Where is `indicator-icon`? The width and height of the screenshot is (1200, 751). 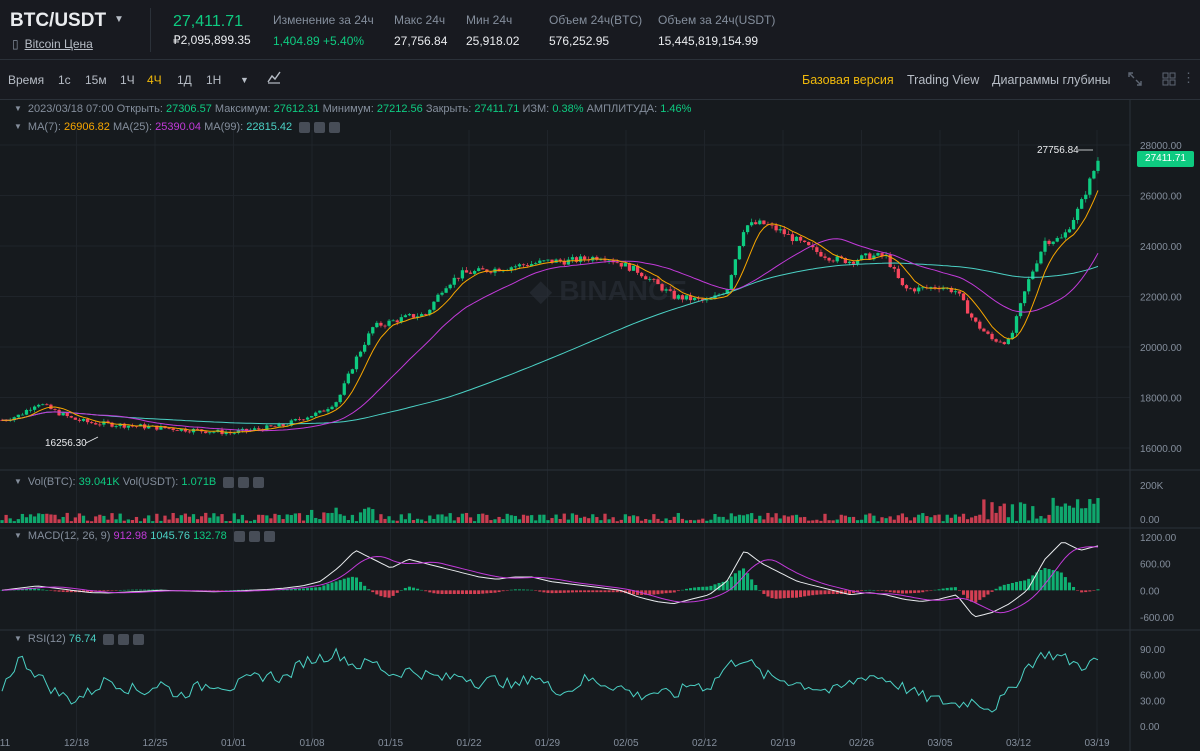 indicator-icon is located at coordinates (274, 78).